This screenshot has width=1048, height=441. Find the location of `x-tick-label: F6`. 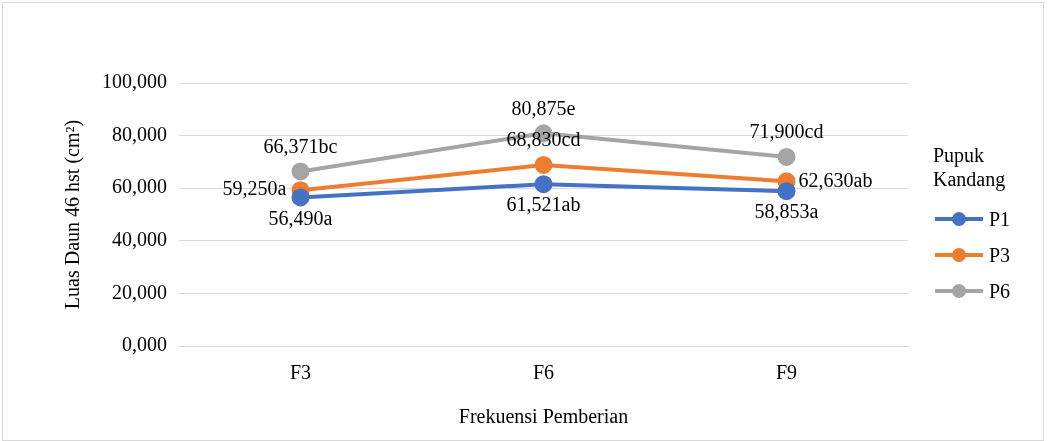

x-tick-label: F6 is located at coordinates (543, 372).